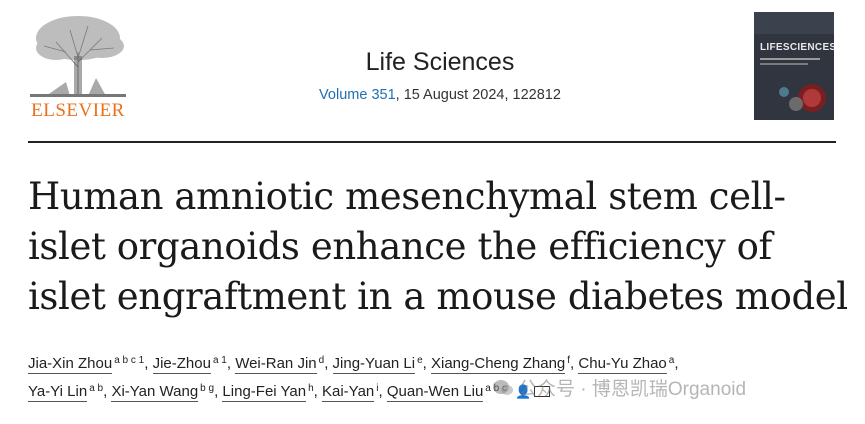 This screenshot has width=865, height=424. I want to click on elsevier-tree-icon, so click(78, 56).